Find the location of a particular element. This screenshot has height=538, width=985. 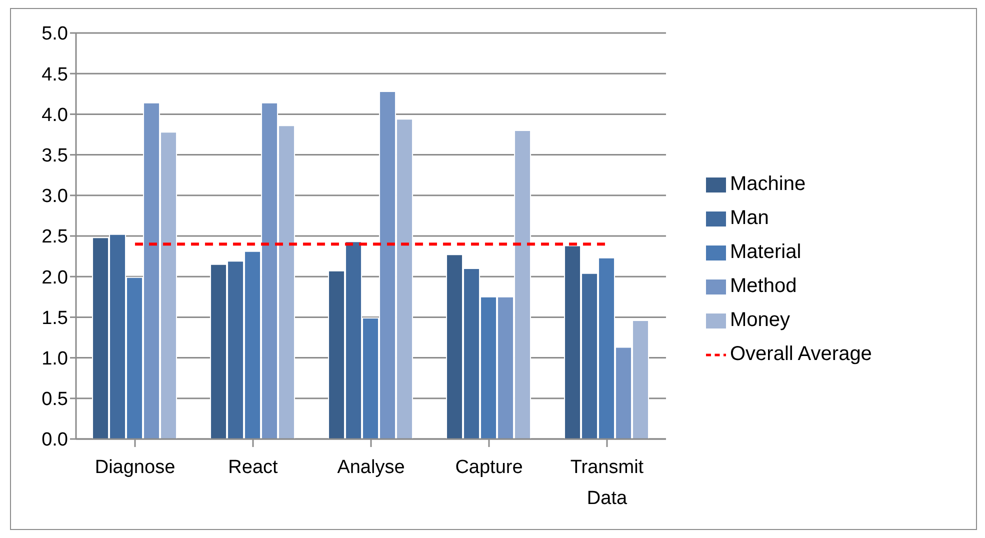

legend-label: Material is located at coordinates (766, 252).